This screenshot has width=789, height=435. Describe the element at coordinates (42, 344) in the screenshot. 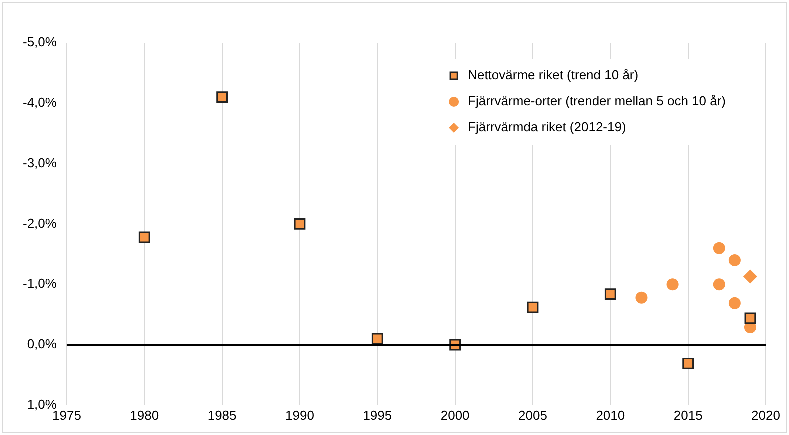

I see `y-tick-label: 0,0%` at that location.